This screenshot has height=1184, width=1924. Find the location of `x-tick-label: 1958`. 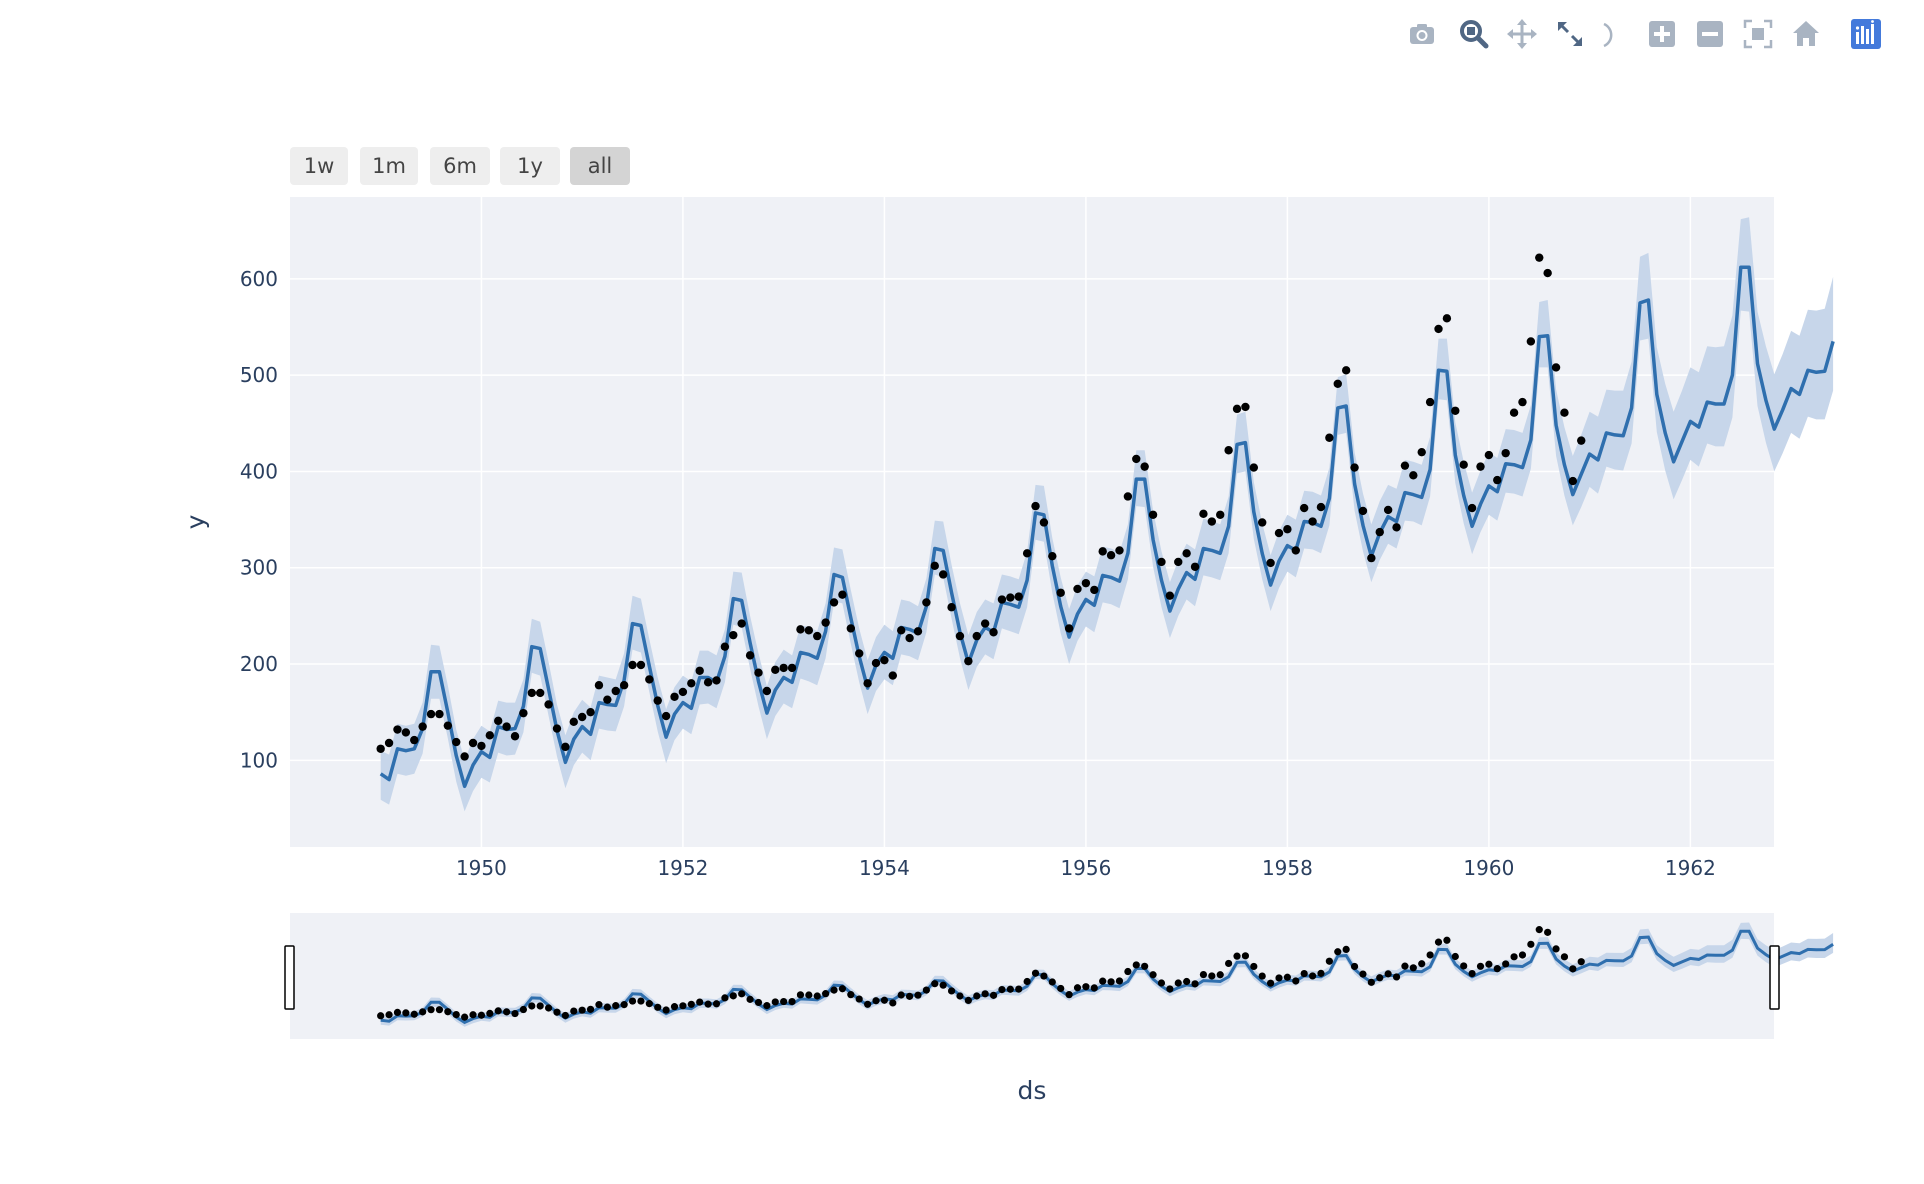

x-tick-label: 1958 is located at coordinates (1287, 868).